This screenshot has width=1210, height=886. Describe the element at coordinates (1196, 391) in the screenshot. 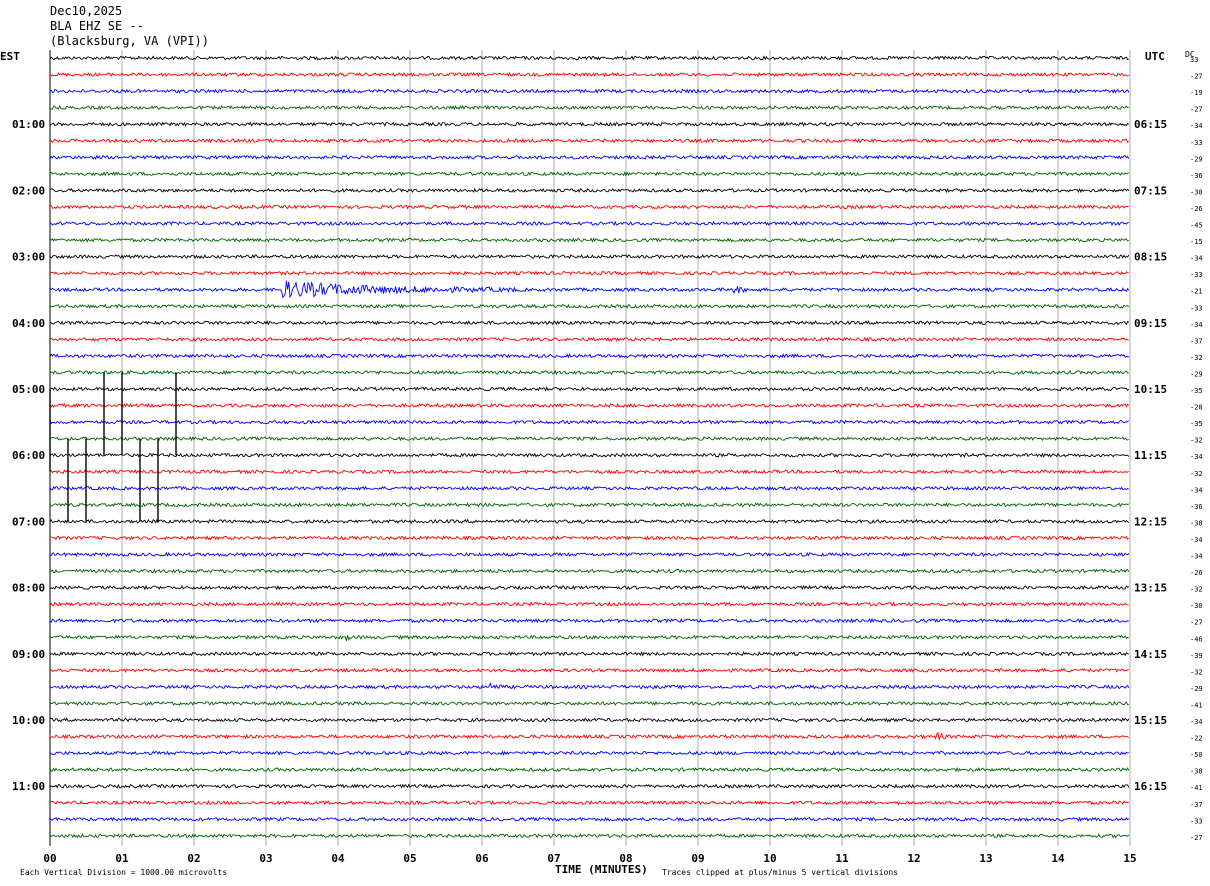

I see `dc-offset-label: -35` at that location.